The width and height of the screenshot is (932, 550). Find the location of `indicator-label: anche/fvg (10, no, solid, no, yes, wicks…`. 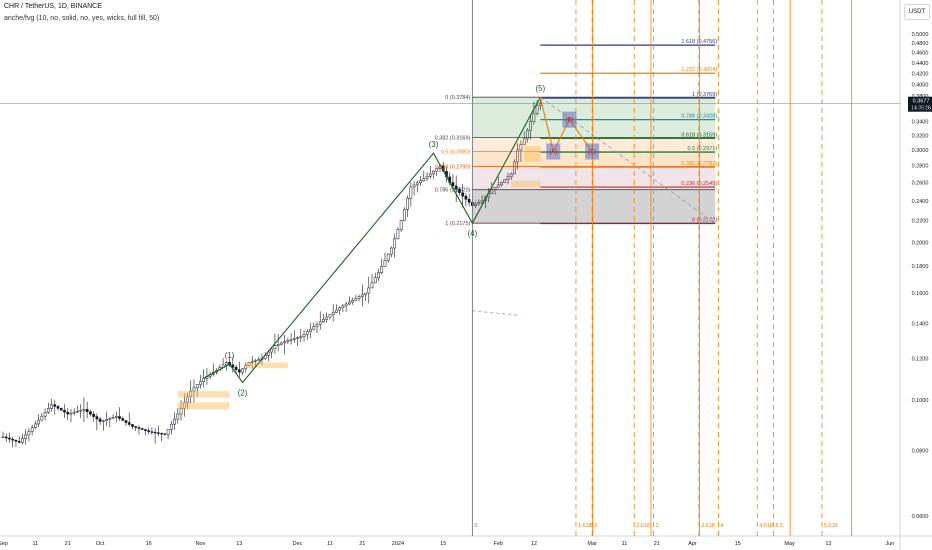

indicator-label: anche/fvg (10, no, solid, no, yes, wicks… is located at coordinates (82, 18).